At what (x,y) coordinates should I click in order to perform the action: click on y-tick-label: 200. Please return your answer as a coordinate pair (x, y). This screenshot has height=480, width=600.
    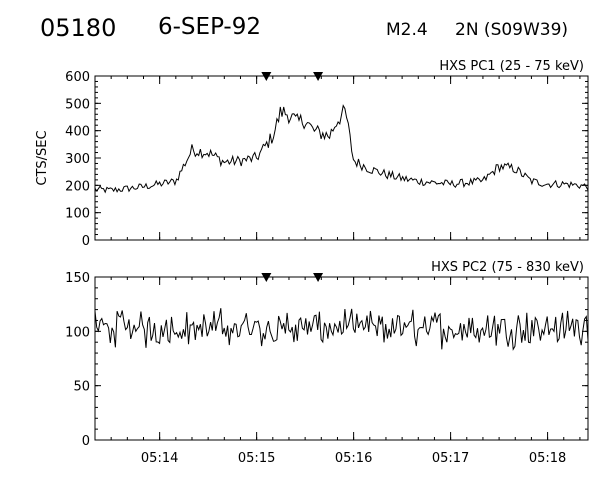
    Looking at the image, I should click on (77, 186).